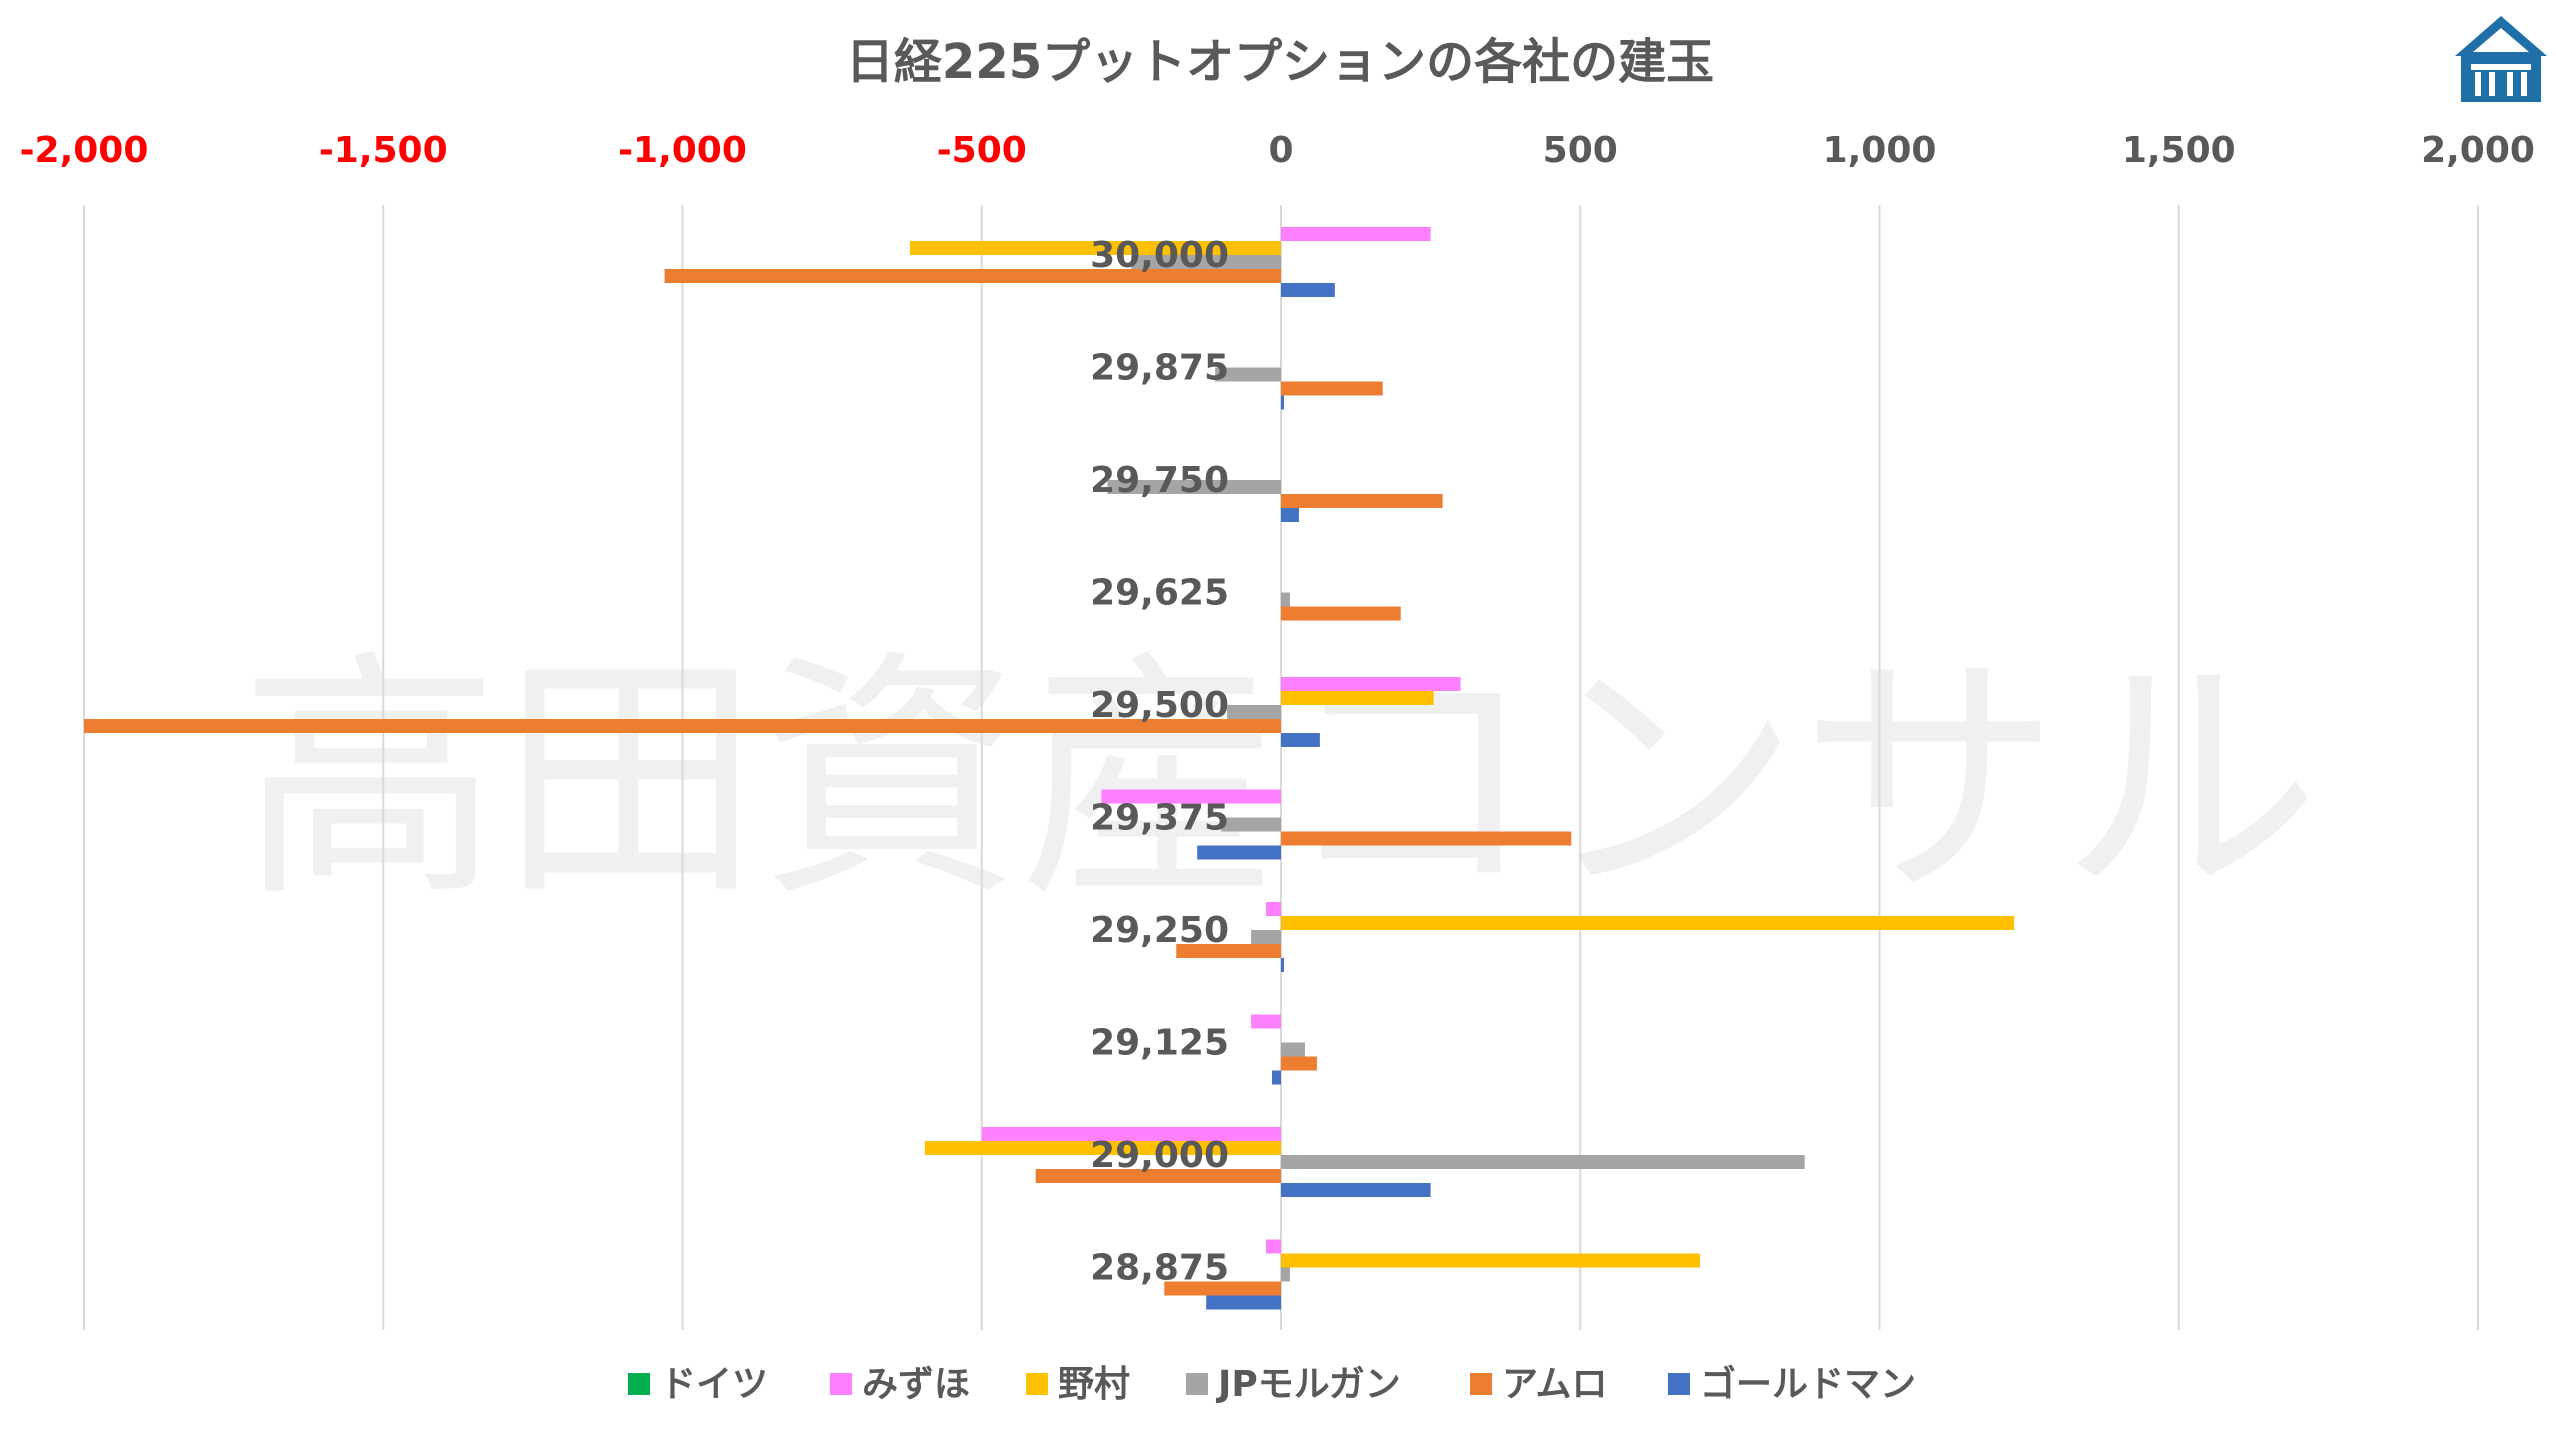  Describe the element at coordinates (1580, 150) in the screenshot. I see `x-tick-label: 500` at that location.